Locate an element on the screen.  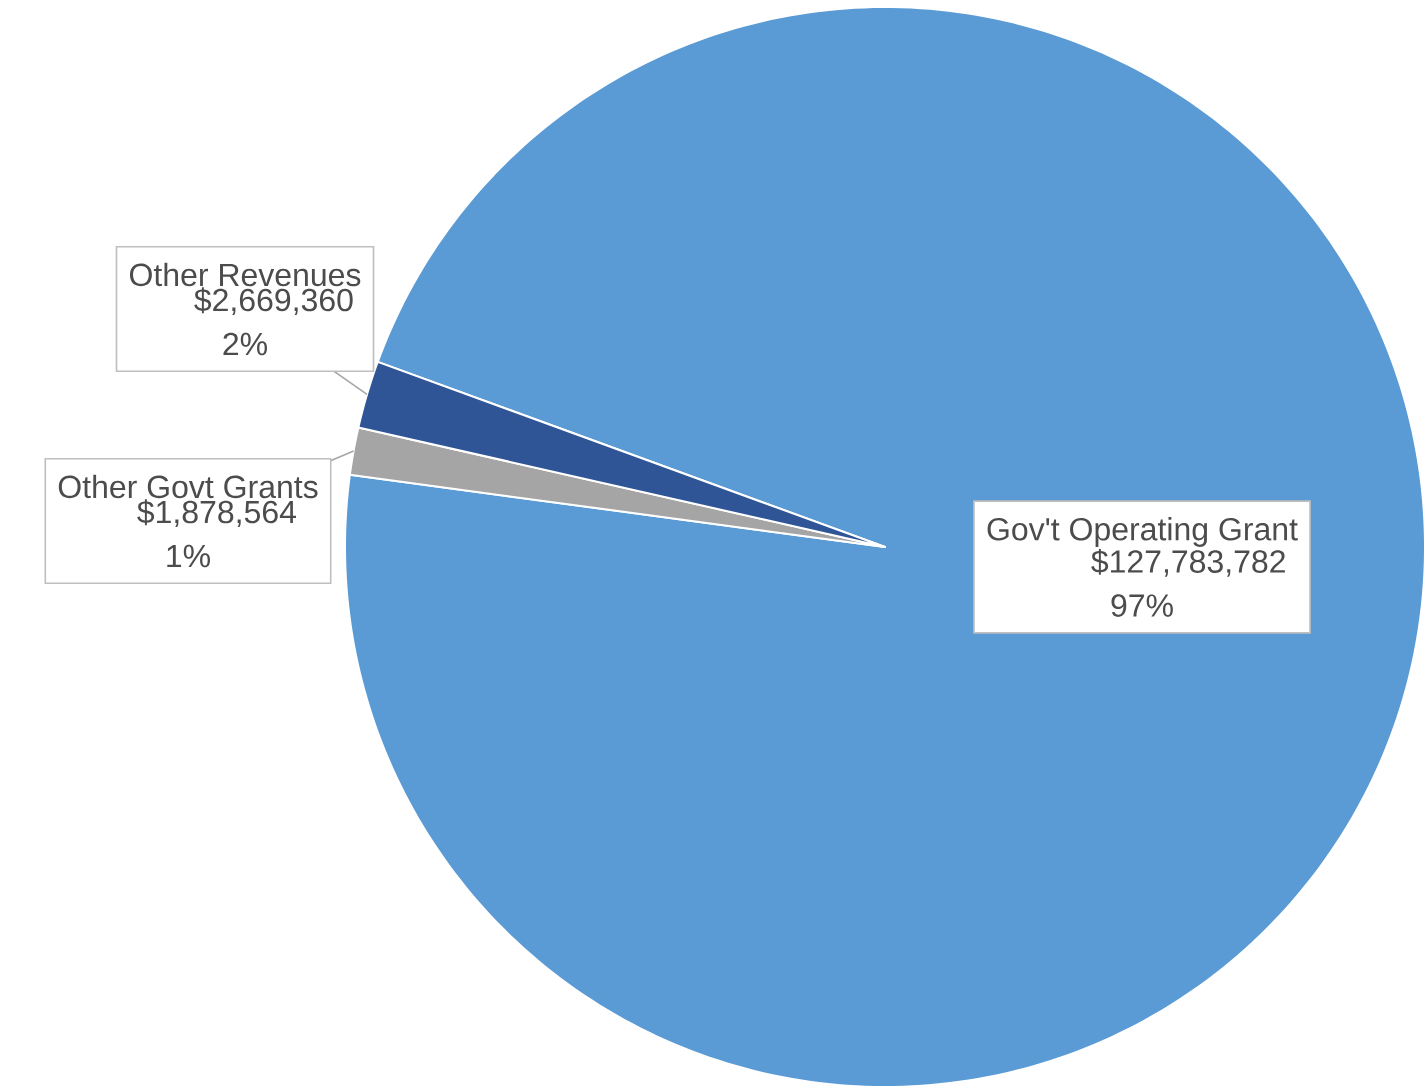
data-label: $2,669,360 2% is located at coordinates (273, 321).